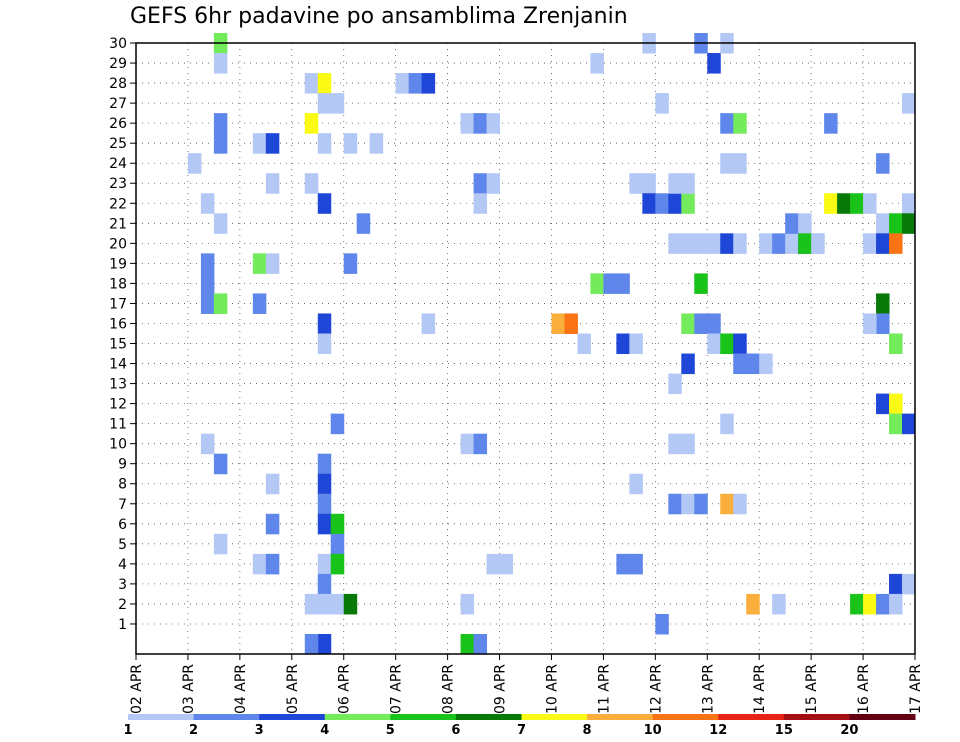  Describe the element at coordinates (118, 204) in the screenshot. I see `y-tick-label: 22` at that location.